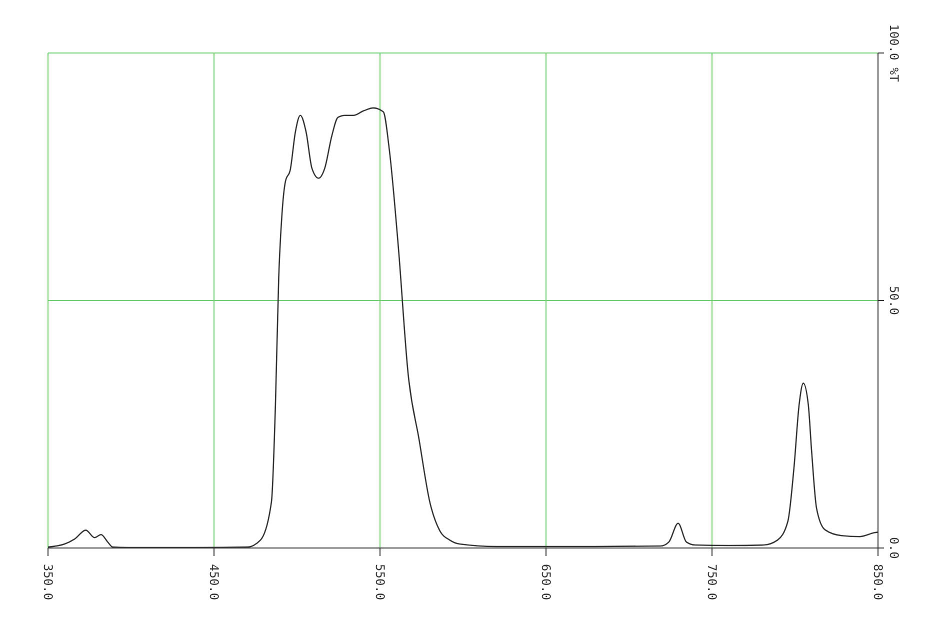  What do you see at coordinates (214, 582) in the screenshot?
I see `x-tick-label: 450.0` at bounding box center [214, 582].